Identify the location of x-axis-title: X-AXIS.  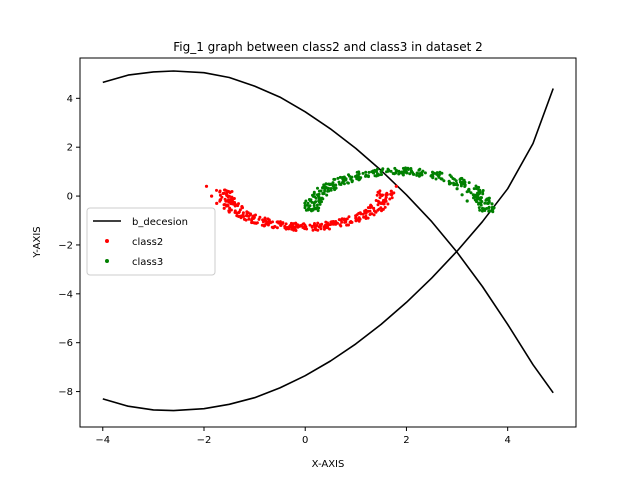
(328, 464).